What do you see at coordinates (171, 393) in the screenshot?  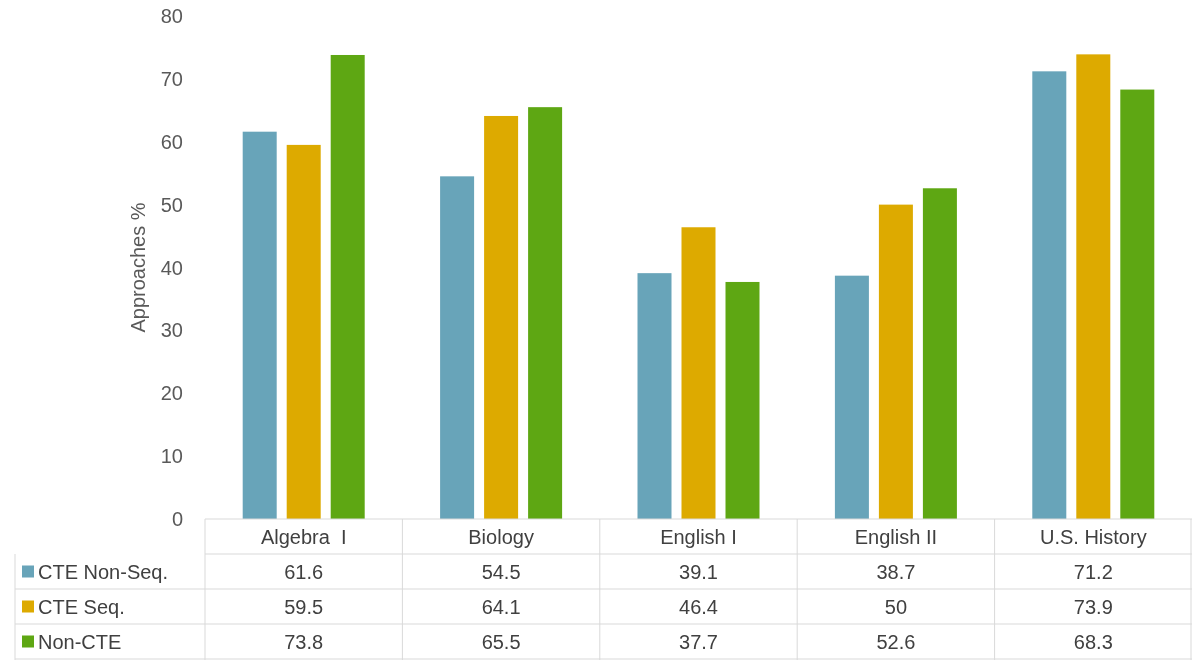 I see `y-tick-label: 20` at bounding box center [171, 393].